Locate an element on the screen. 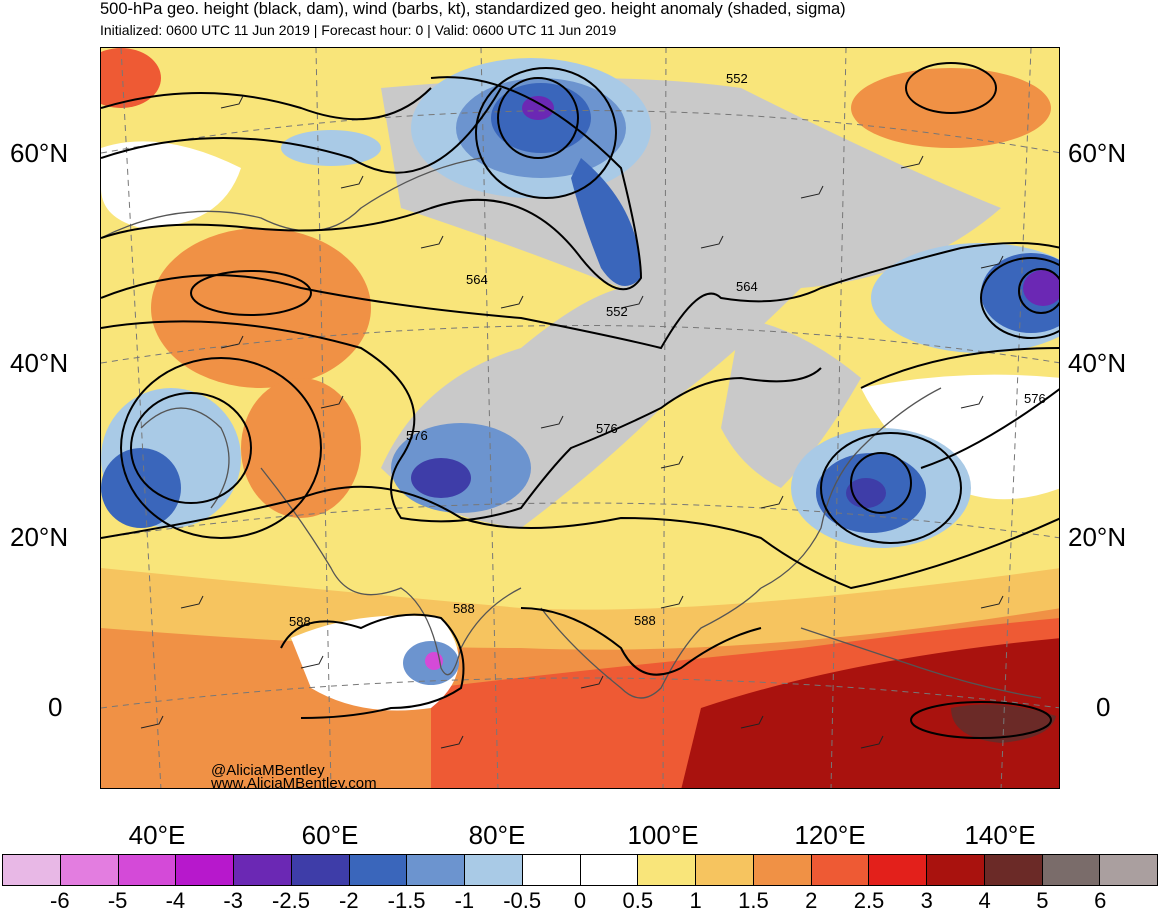 Image resolution: width=1160 pixels, height=914 pixels. lat-label-40n-left: 40°N is located at coordinates (39, 363).